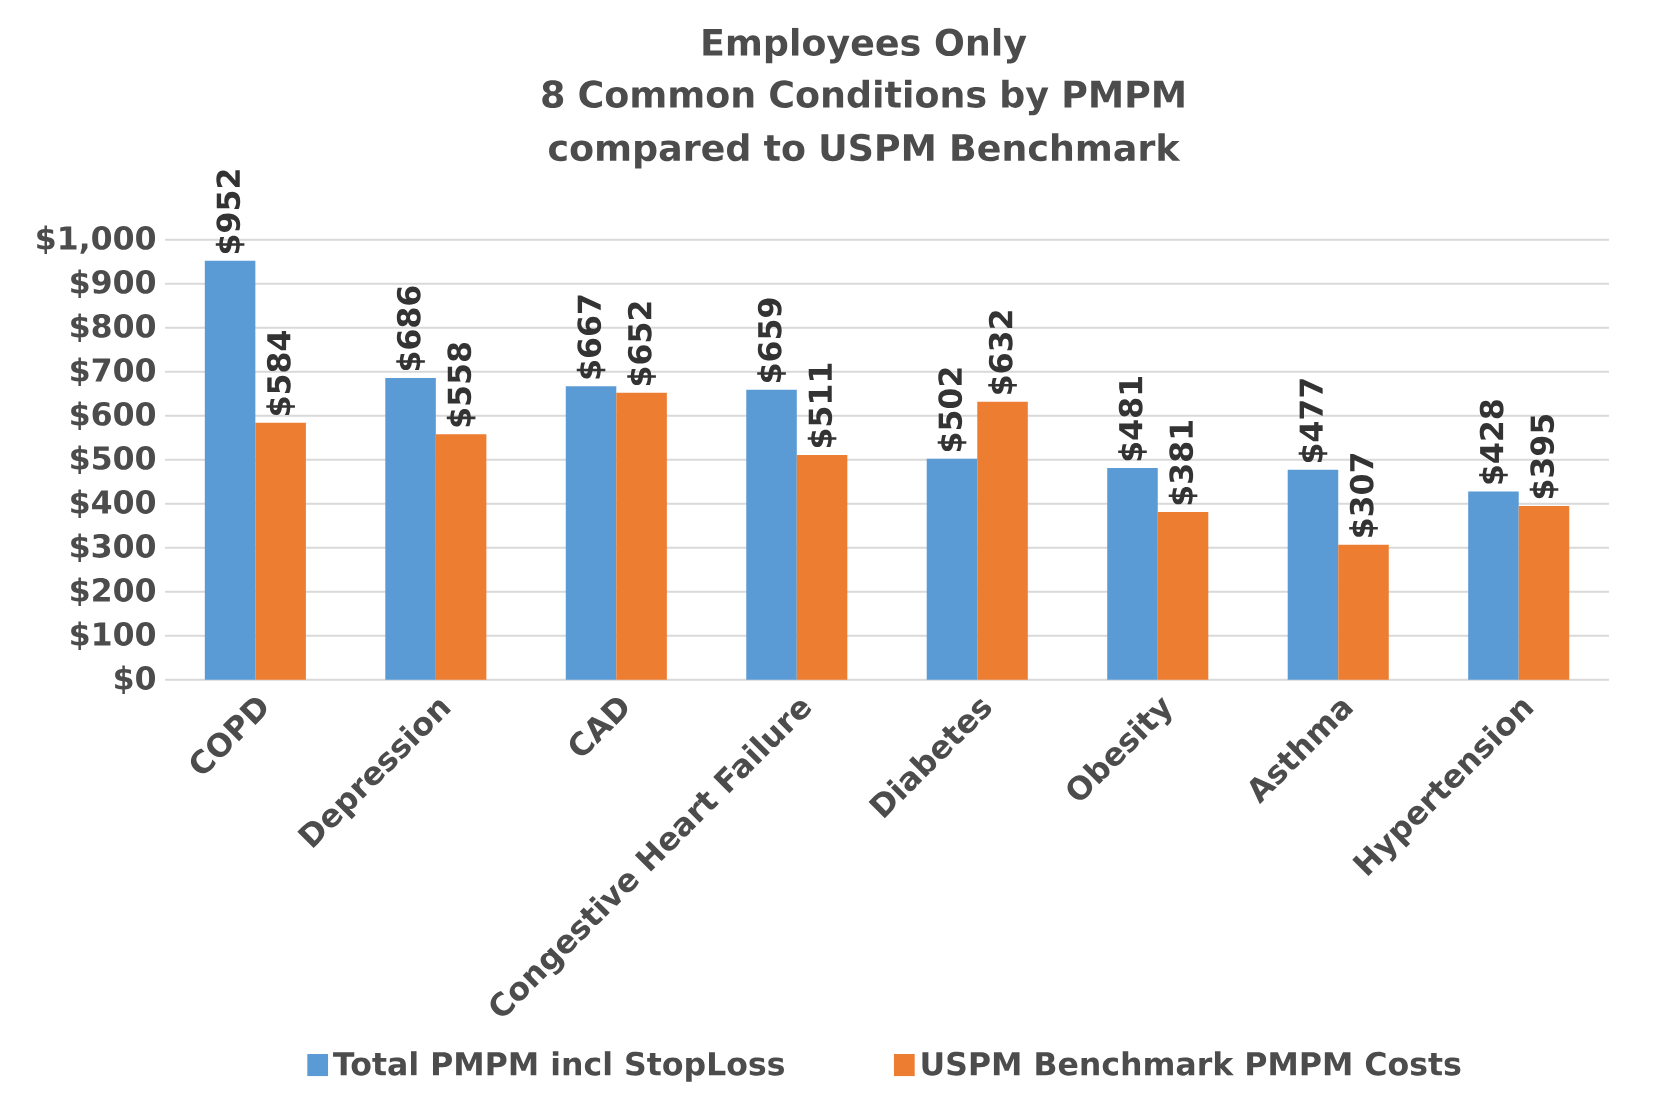 This screenshot has height=1097, width=1658. Describe the element at coordinates (113, 460) in the screenshot. I see `y-tick-label: $500` at that location.